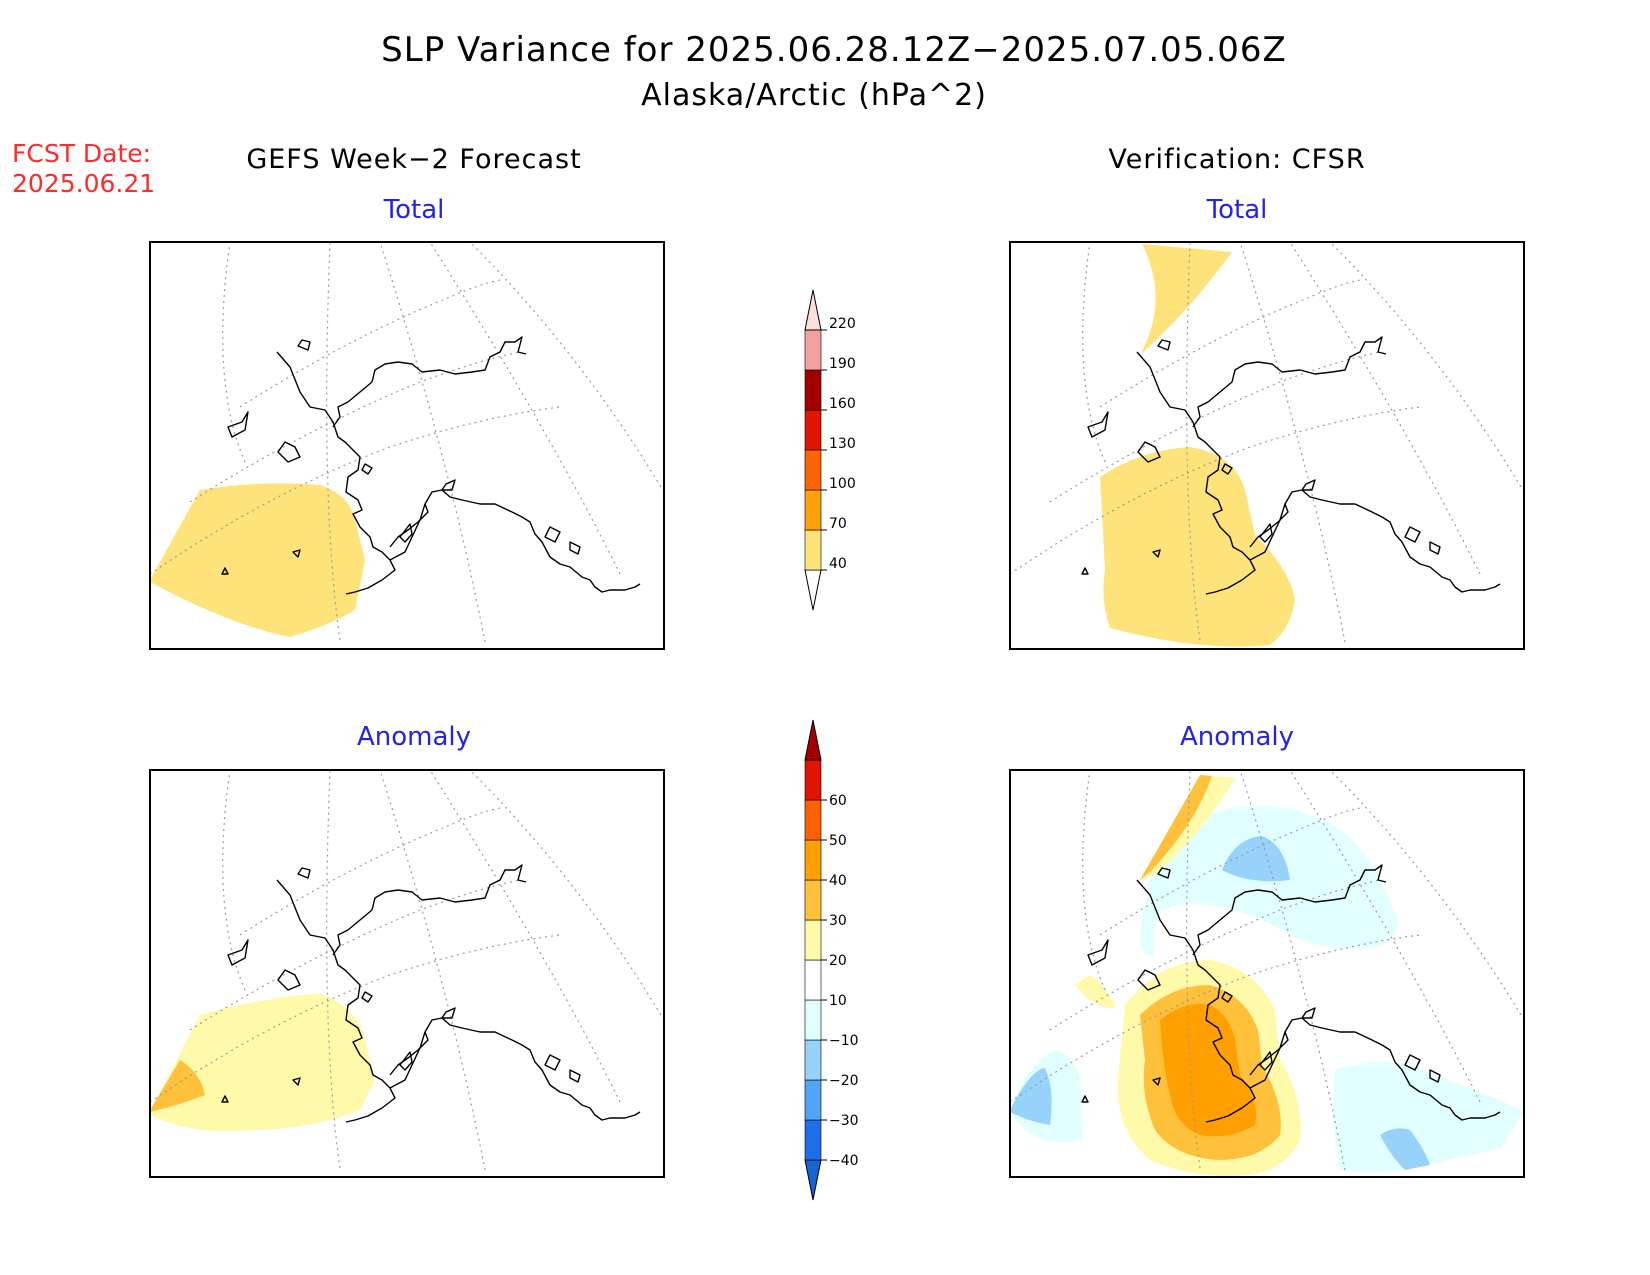  I want to click on map-forecast-total, so click(407, 445).